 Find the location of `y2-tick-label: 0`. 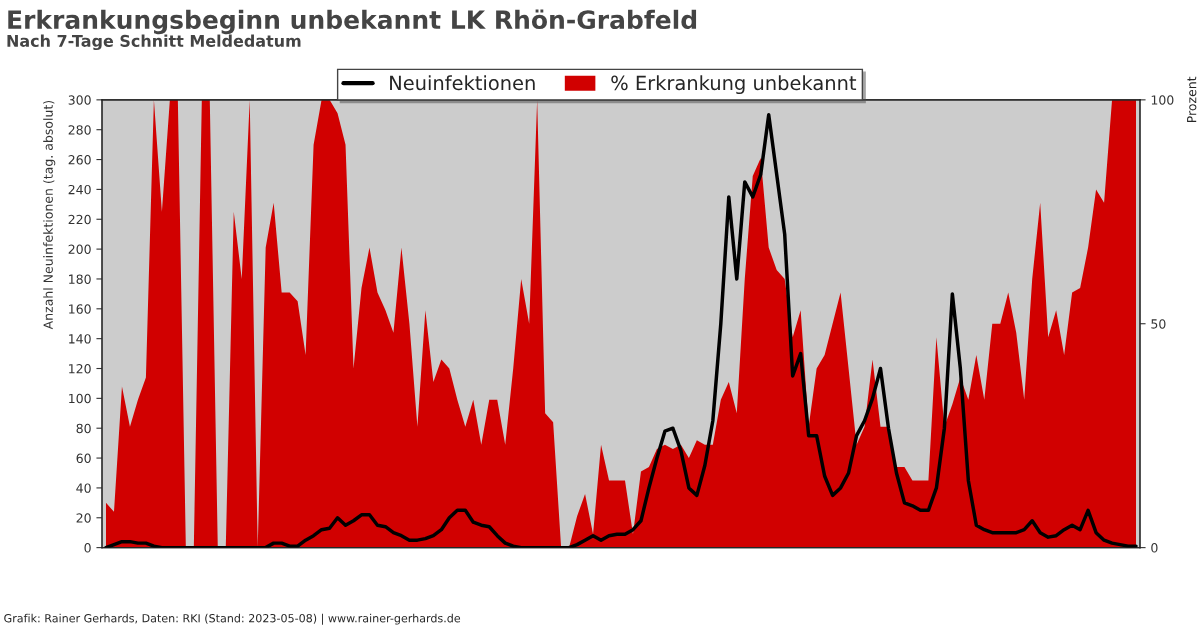

y2-tick-label: 0 is located at coordinates (1154, 548).